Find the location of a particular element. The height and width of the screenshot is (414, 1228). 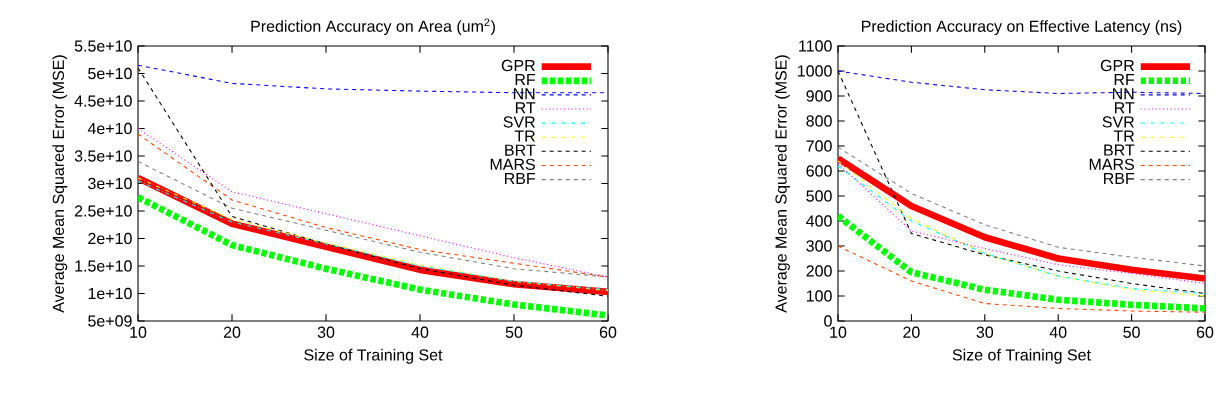

y-tick-label: 600 is located at coordinates (819, 171).